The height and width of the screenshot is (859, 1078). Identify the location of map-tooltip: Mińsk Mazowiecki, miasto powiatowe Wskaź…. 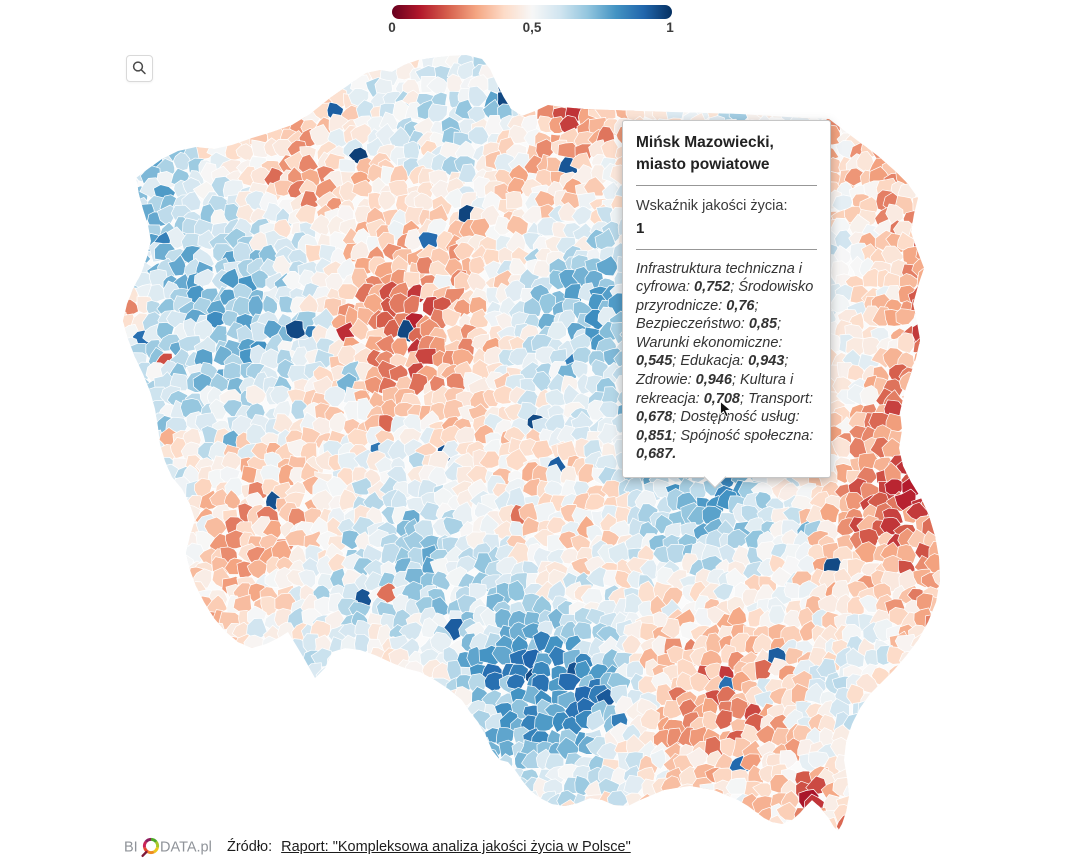
(726, 299).